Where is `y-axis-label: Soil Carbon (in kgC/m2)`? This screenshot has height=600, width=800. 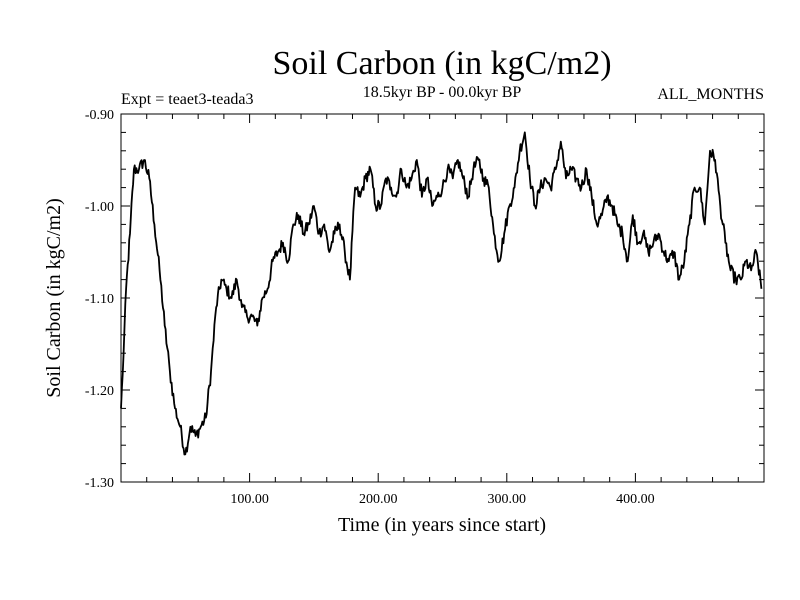
y-axis-label: Soil Carbon (in kgC/m2) is located at coordinates (54, 297).